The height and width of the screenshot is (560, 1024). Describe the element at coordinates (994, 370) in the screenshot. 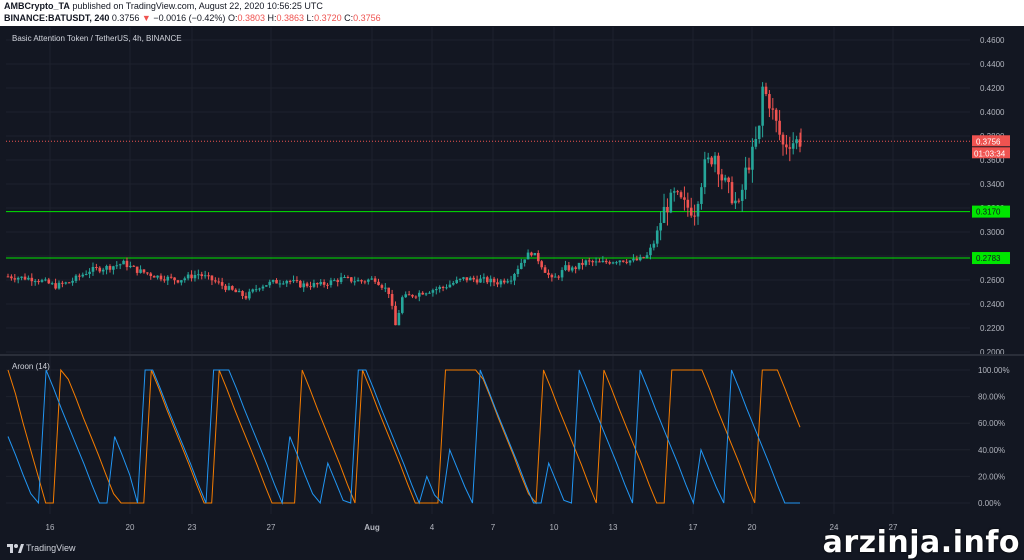

I see `aroon-tick: 100.00%` at that location.